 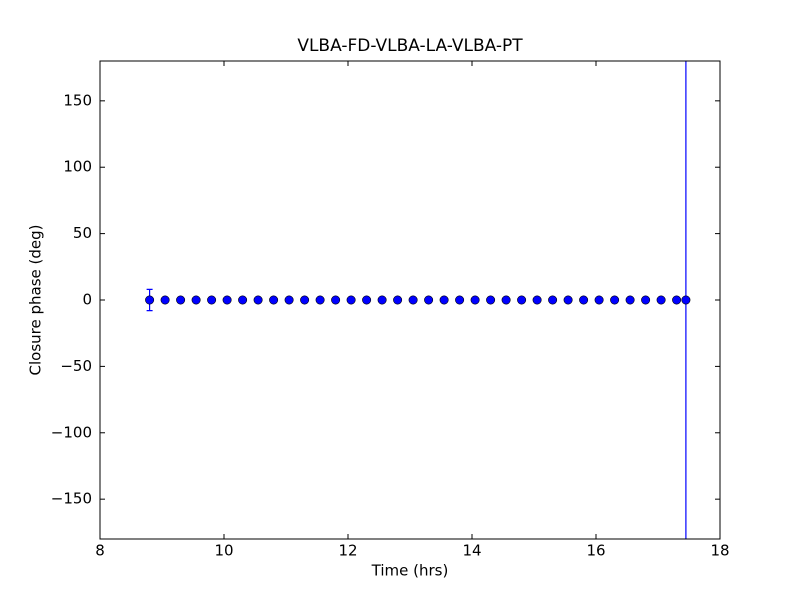 What do you see at coordinates (100, 551) in the screenshot?
I see `x-tick-label: 8` at bounding box center [100, 551].